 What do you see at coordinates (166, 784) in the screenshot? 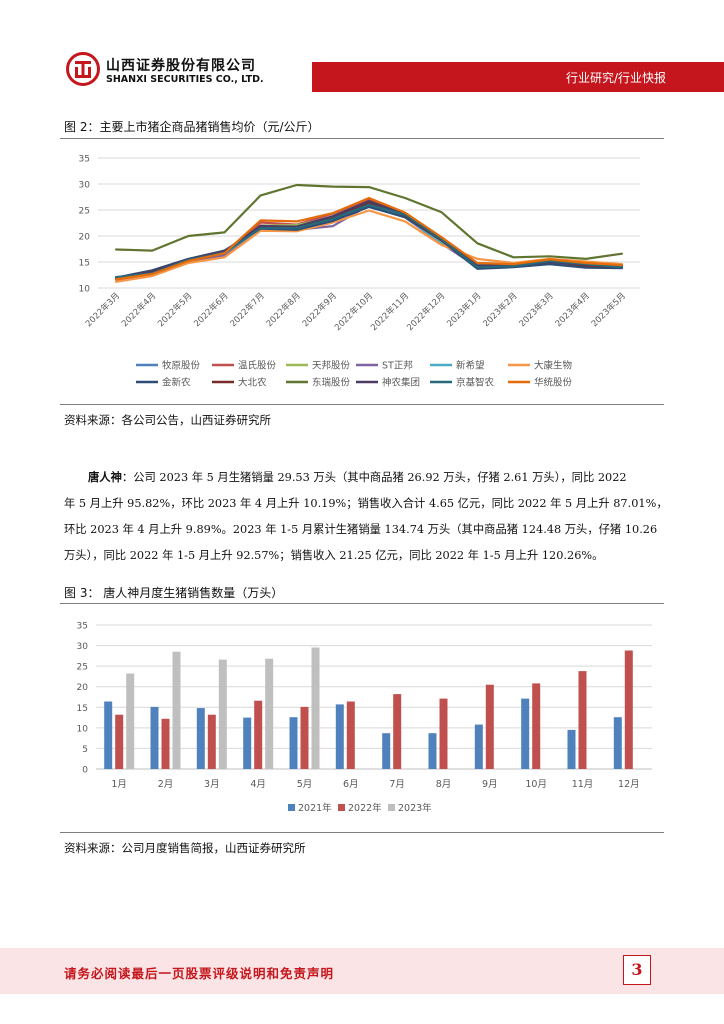
I see `bar-chart-x-tick-label: 2月` at bounding box center [166, 784].